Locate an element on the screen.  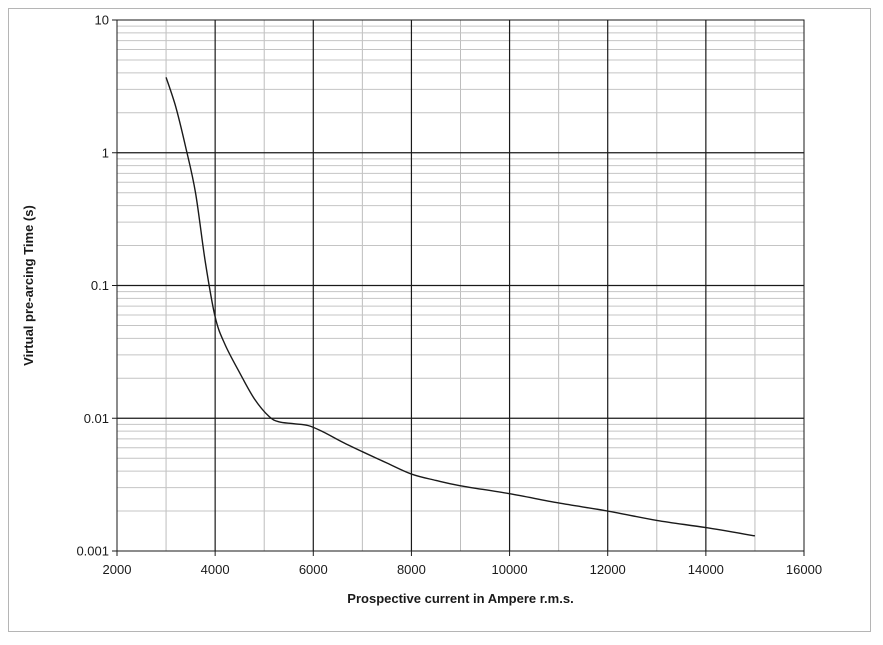
x-tick-label: 2000 is located at coordinates (117, 569).